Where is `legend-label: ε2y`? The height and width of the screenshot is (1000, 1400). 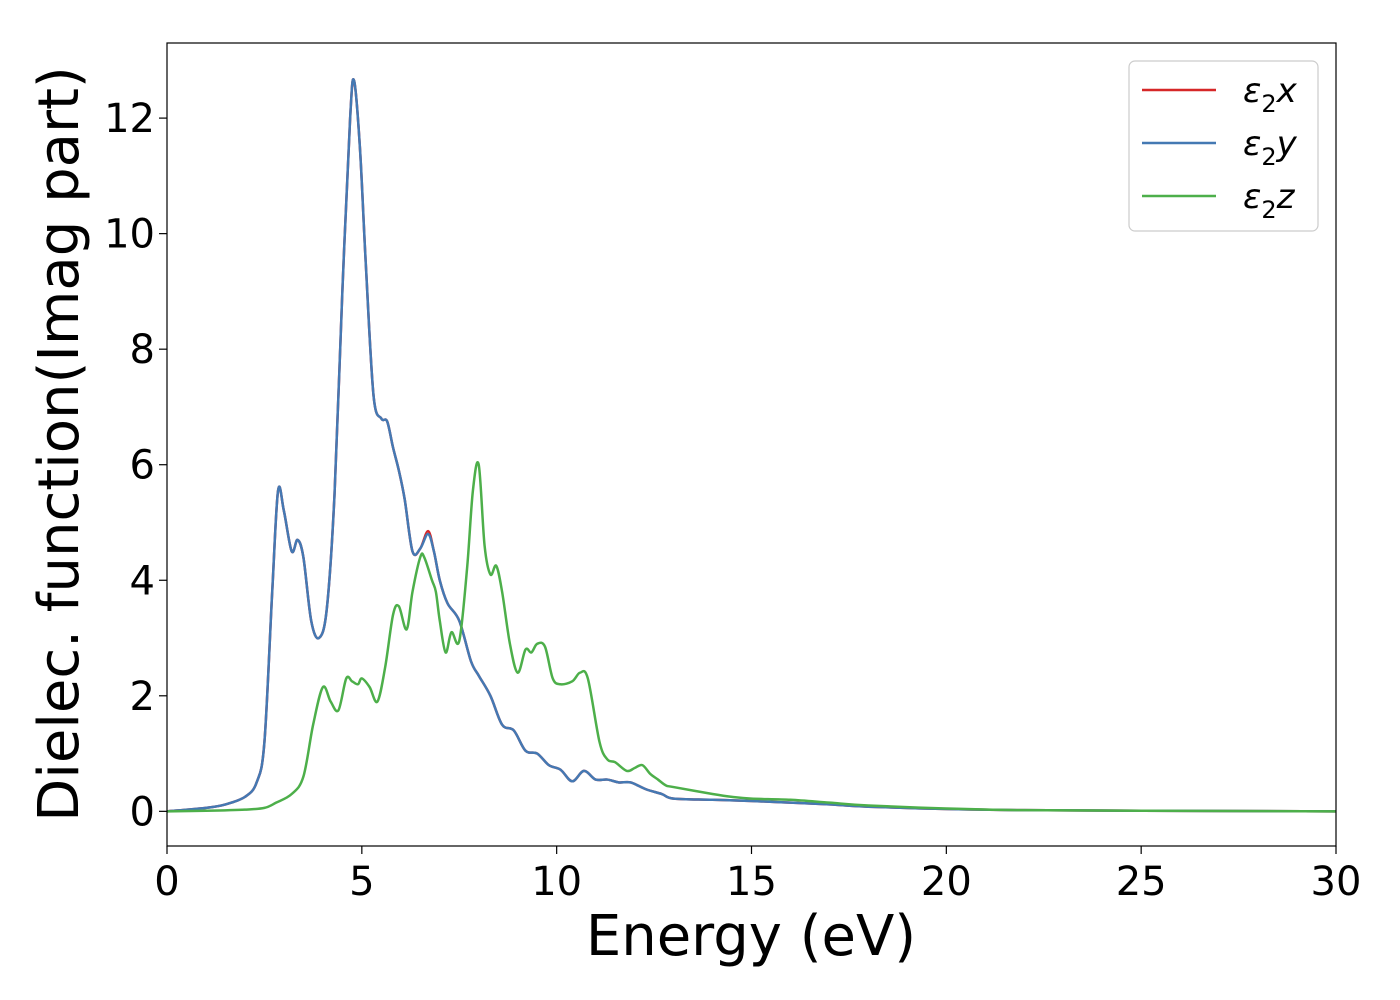 legend-label: ε2y is located at coordinates (1270, 147).